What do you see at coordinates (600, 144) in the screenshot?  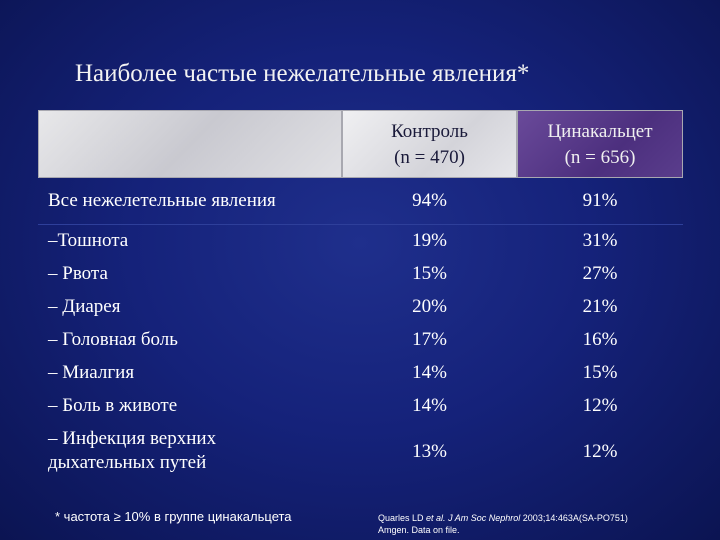 I see `table-header-cinacalcet: Цинакальцет (n = 656)` at bounding box center [600, 144].